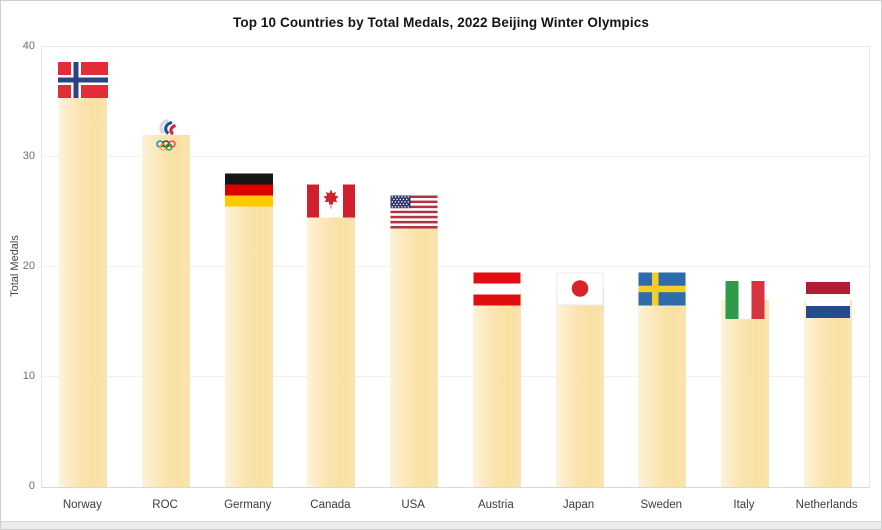 This screenshot has width=882, height=530. What do you see at coordinates (744, 393) in the screenshot?
I see `bar-italy` at bounding box center [744, 393].